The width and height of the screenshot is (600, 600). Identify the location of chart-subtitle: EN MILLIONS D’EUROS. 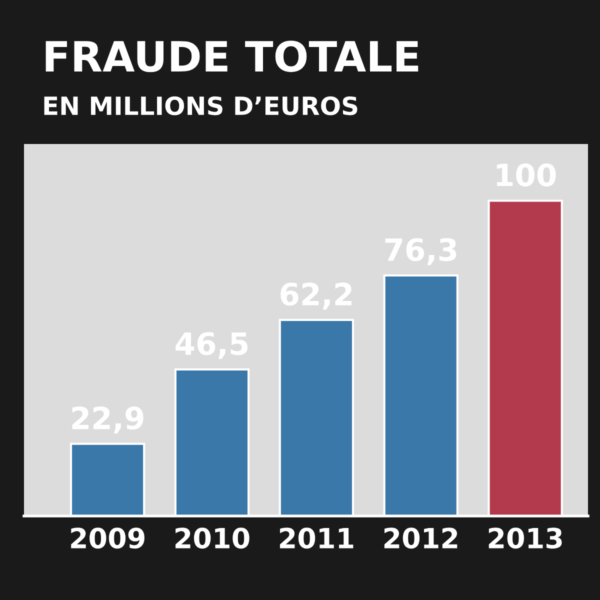
(201, 106).